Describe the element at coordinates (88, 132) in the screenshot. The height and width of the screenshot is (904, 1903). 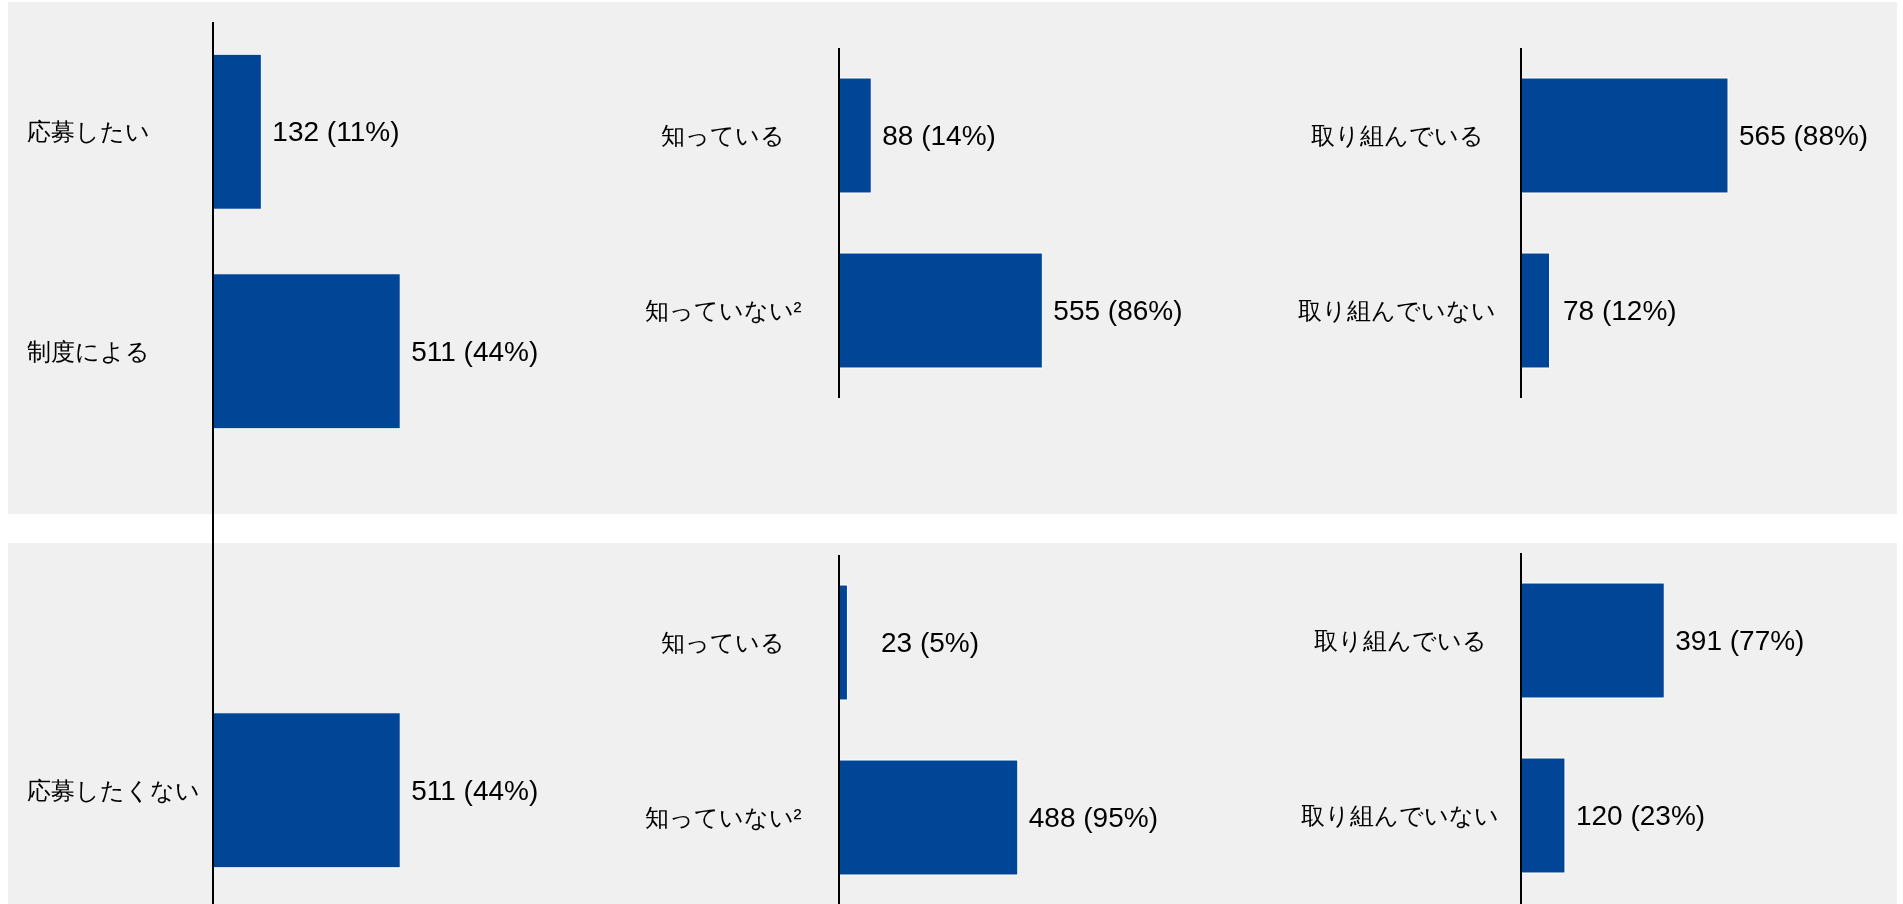
I see `y-tick-label: 応募したい` at that location.